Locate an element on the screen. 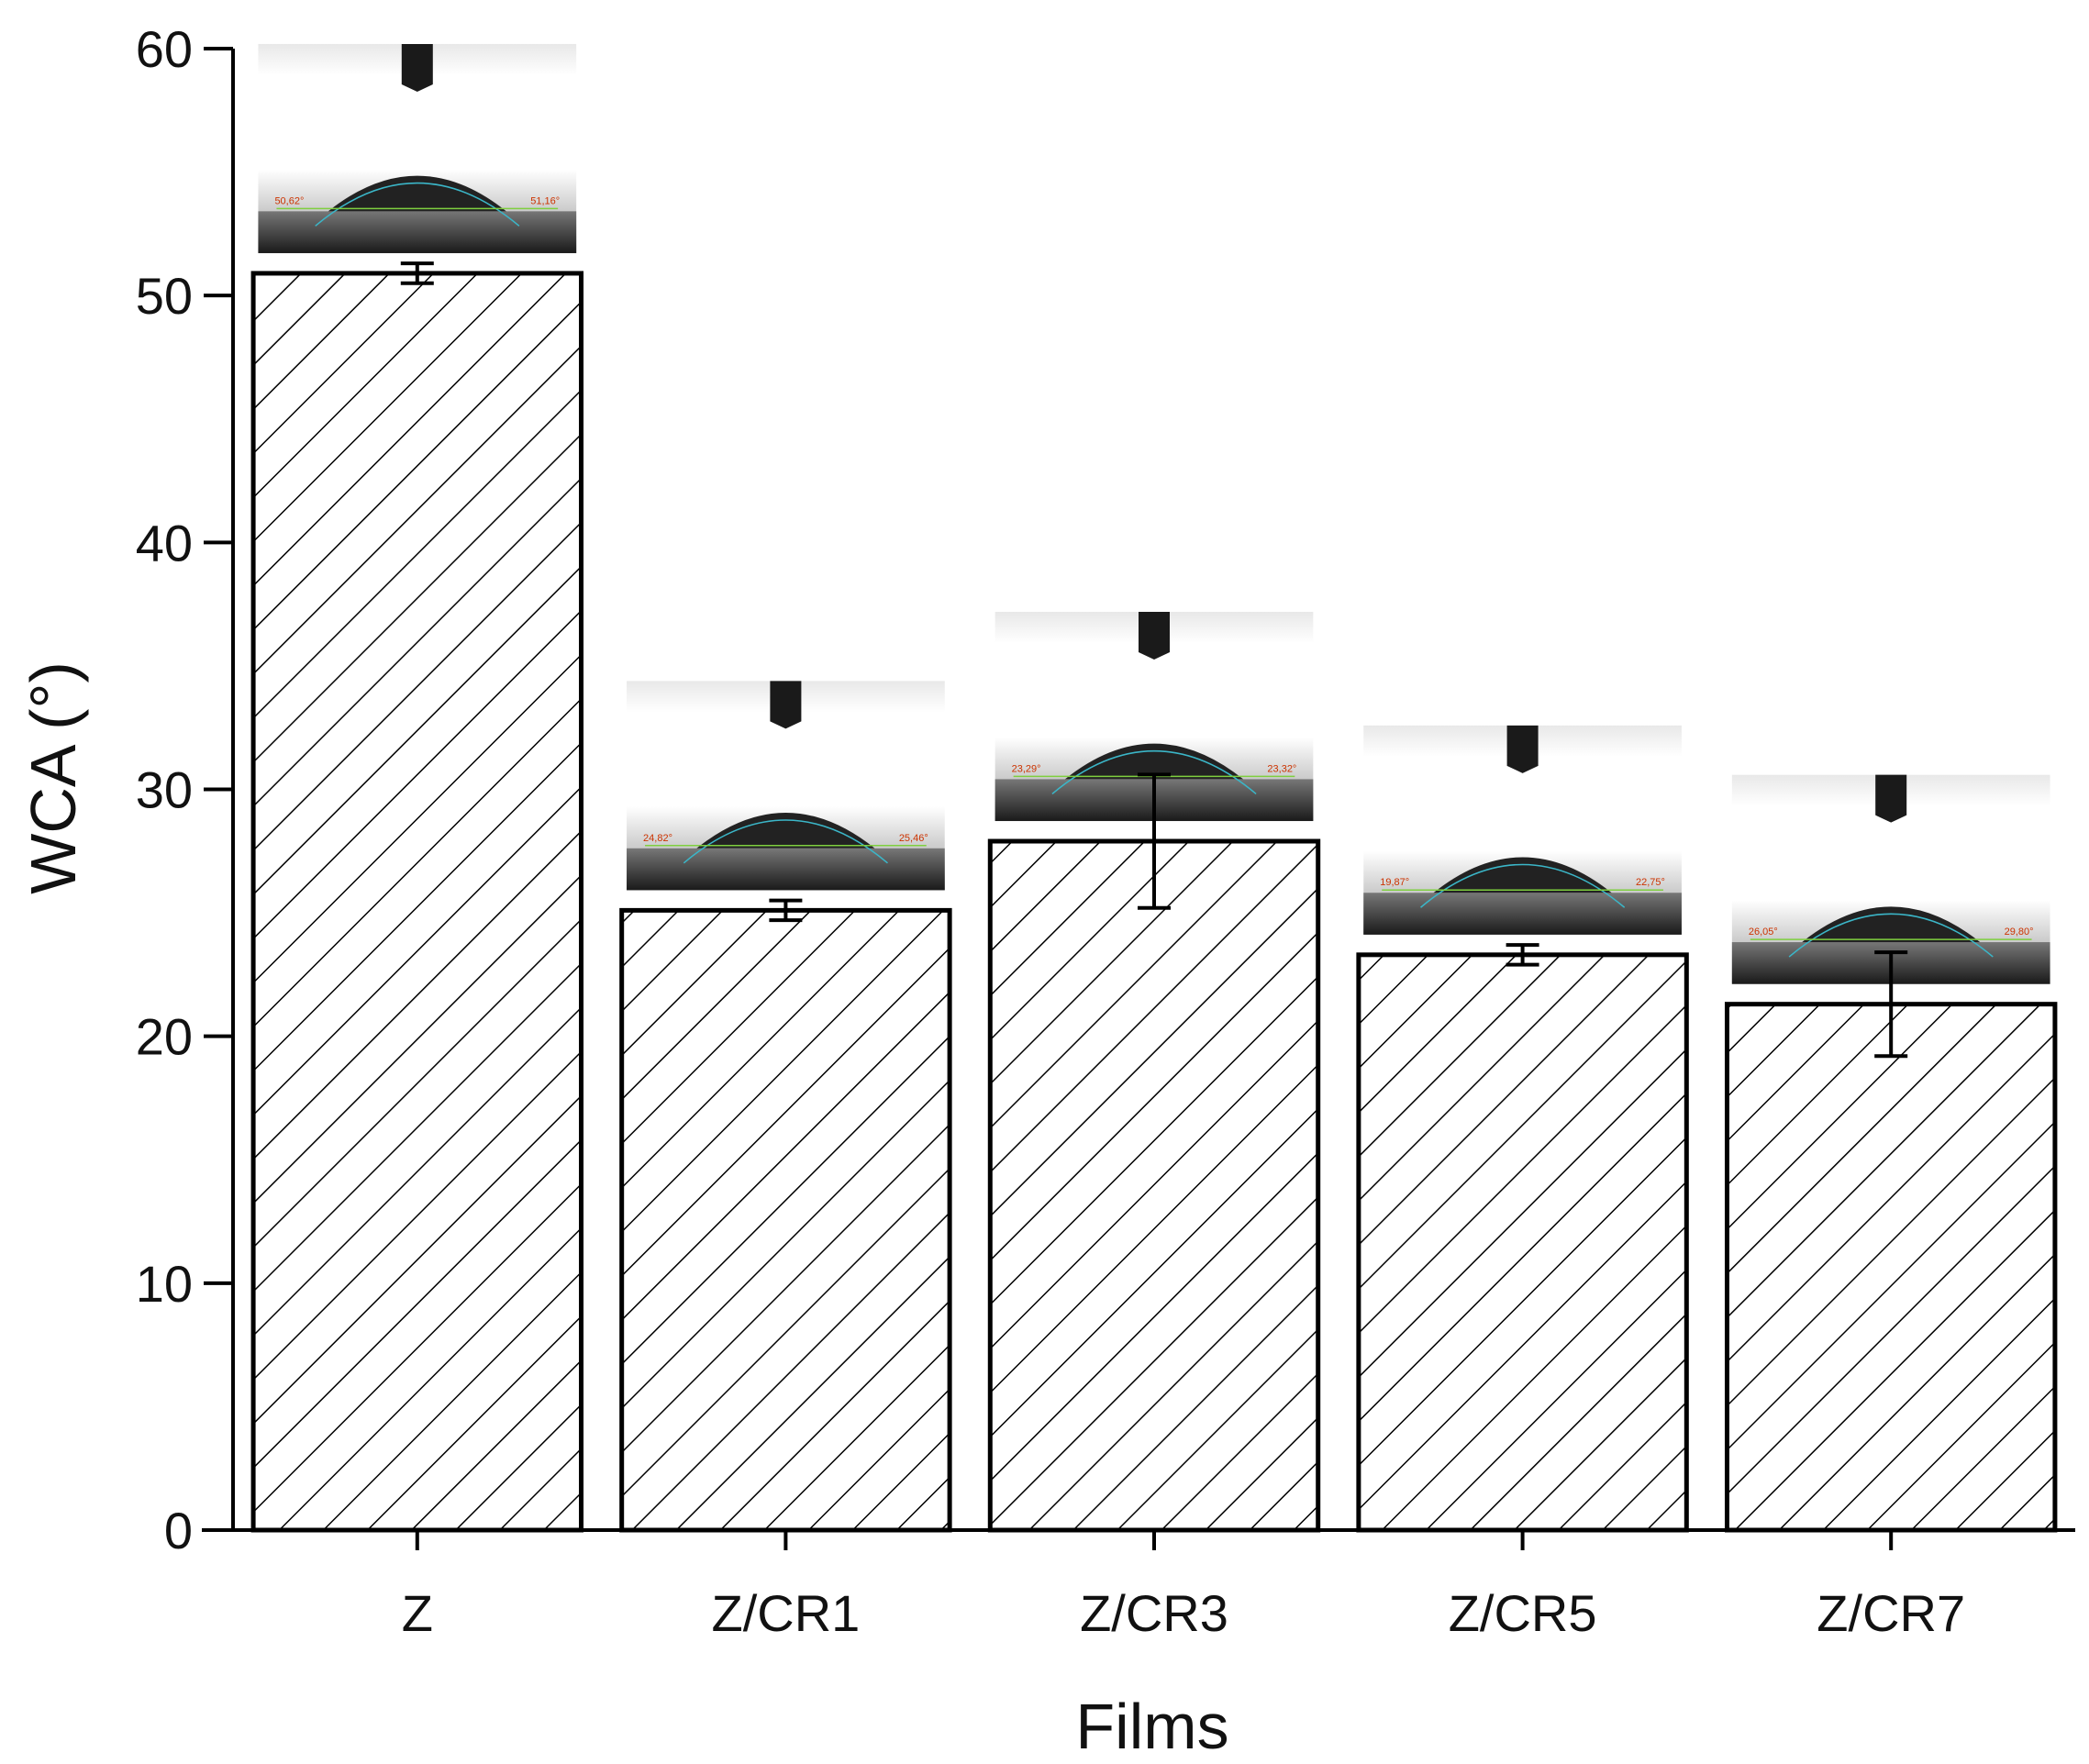 The height and width of the screenshot is (1764, 2089). bar-z-cr7 is located at coordinates (1891, 1267).